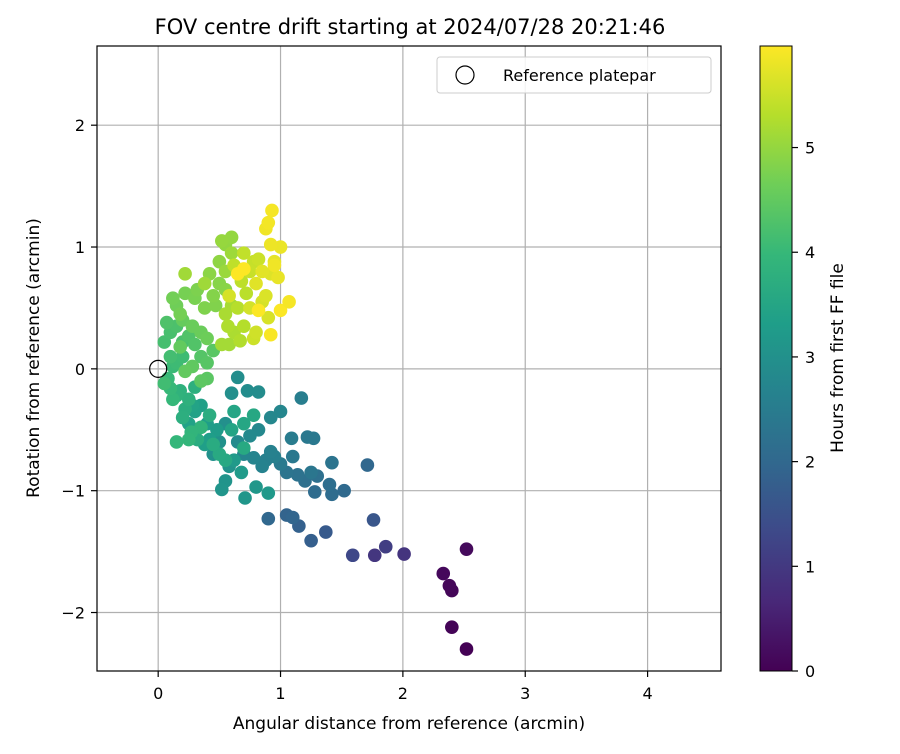  Describe the element at coordinates (803, 410) in the screenshot. I see `colorbar-ticks: 0 1 2 3 4 5` at that location.